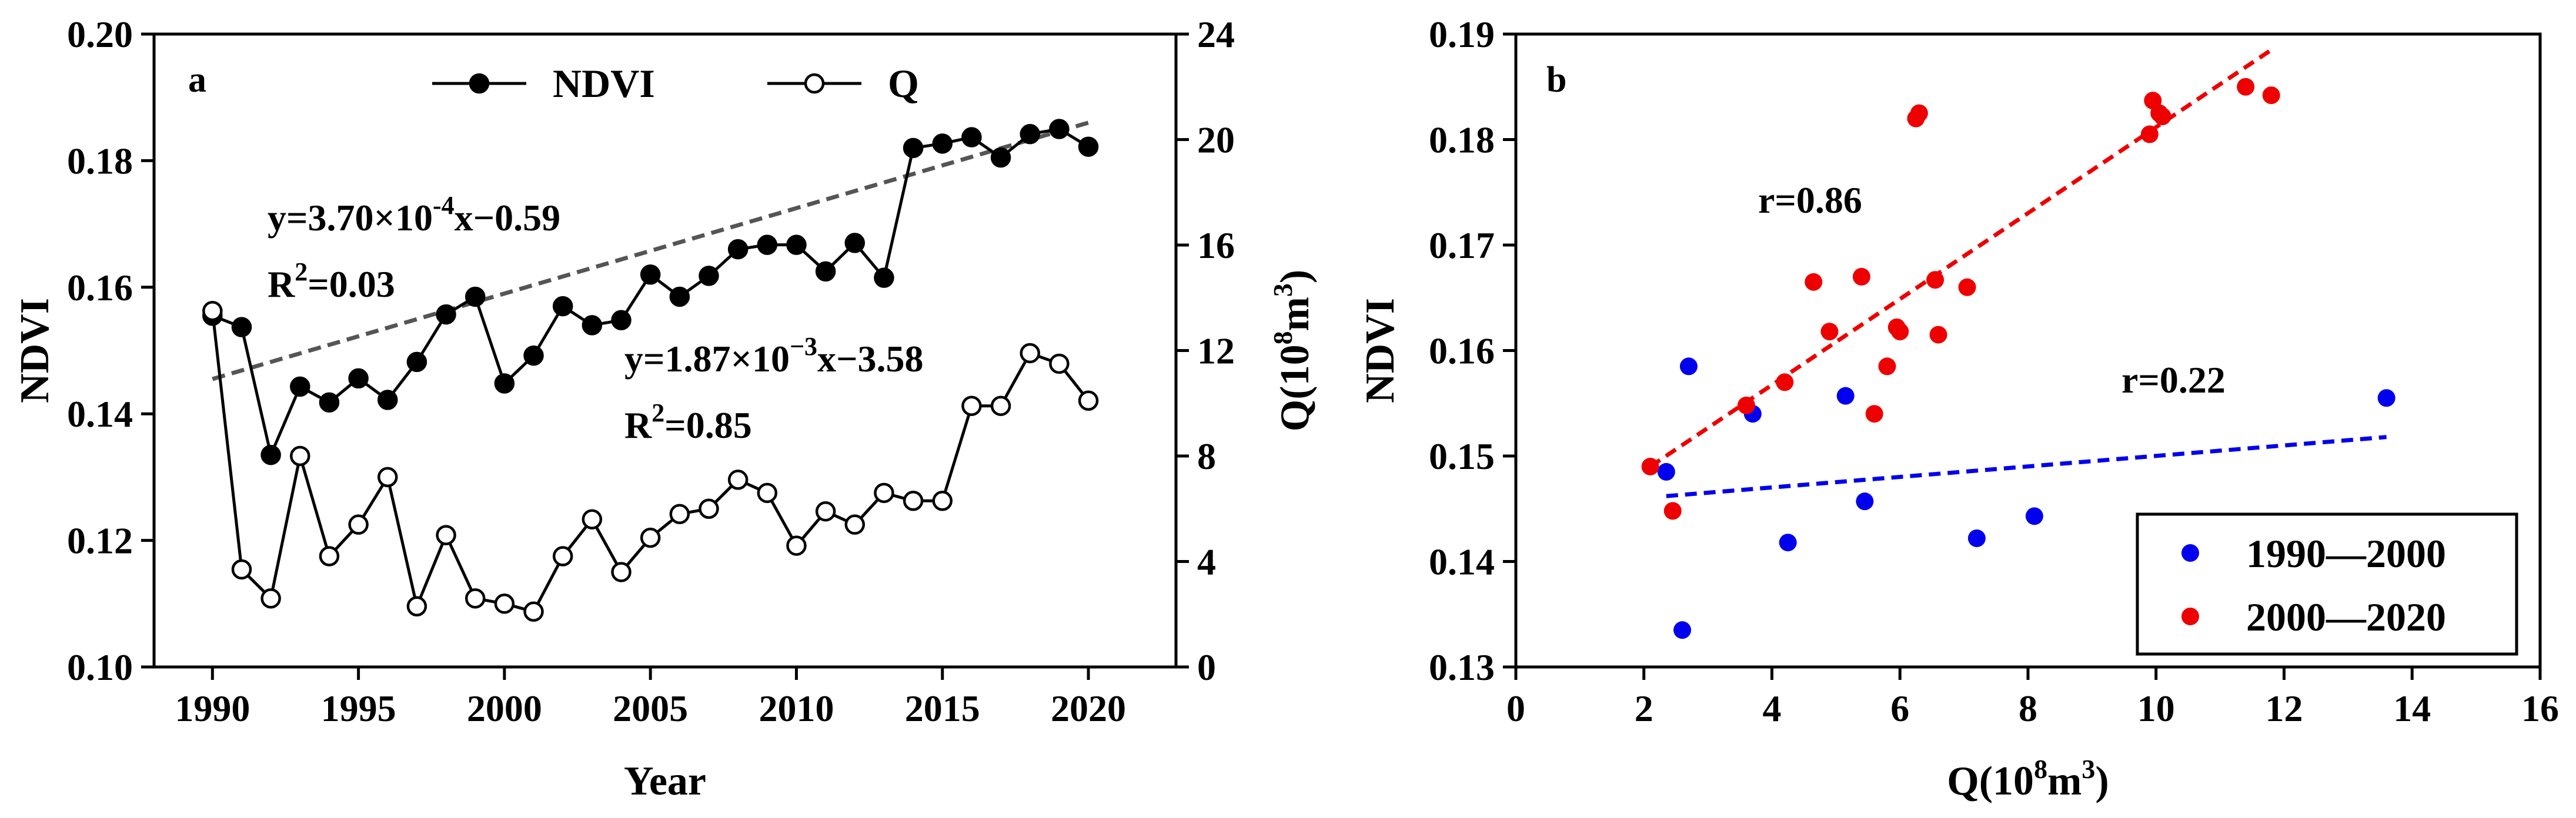 The width and height of the screenshot is (2576, 818). I want to click on panel-b-y-tick-label: 0.17, so click(1462, 245).